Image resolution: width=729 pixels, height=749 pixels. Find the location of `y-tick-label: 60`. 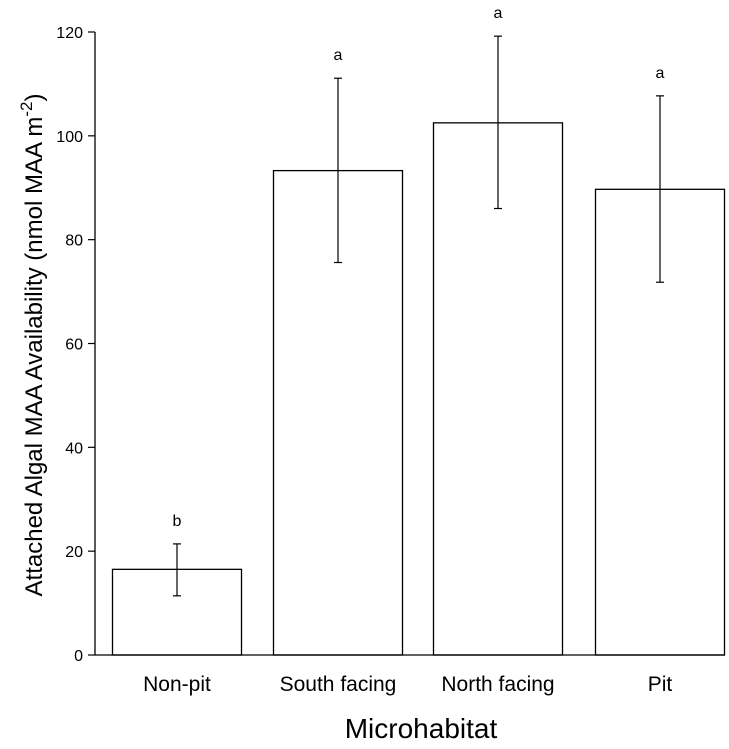

y-tick-label: 60 is located at coordinates (74, 345).